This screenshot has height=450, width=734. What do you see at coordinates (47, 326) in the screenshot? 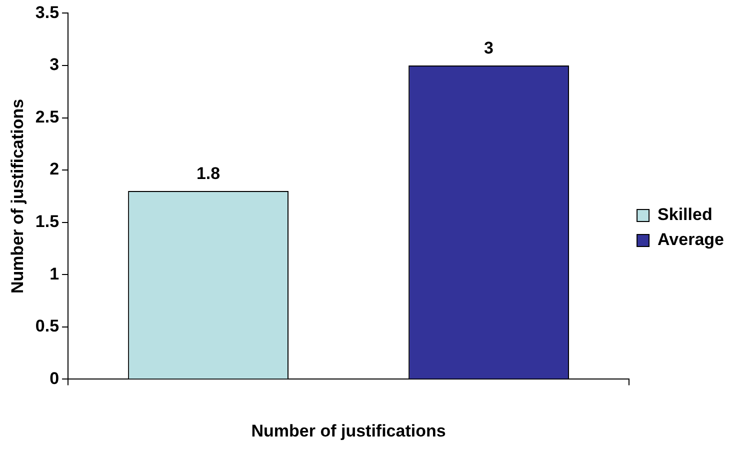
I see `y-tick-label: 0.5` at bounding box center [47, 326].